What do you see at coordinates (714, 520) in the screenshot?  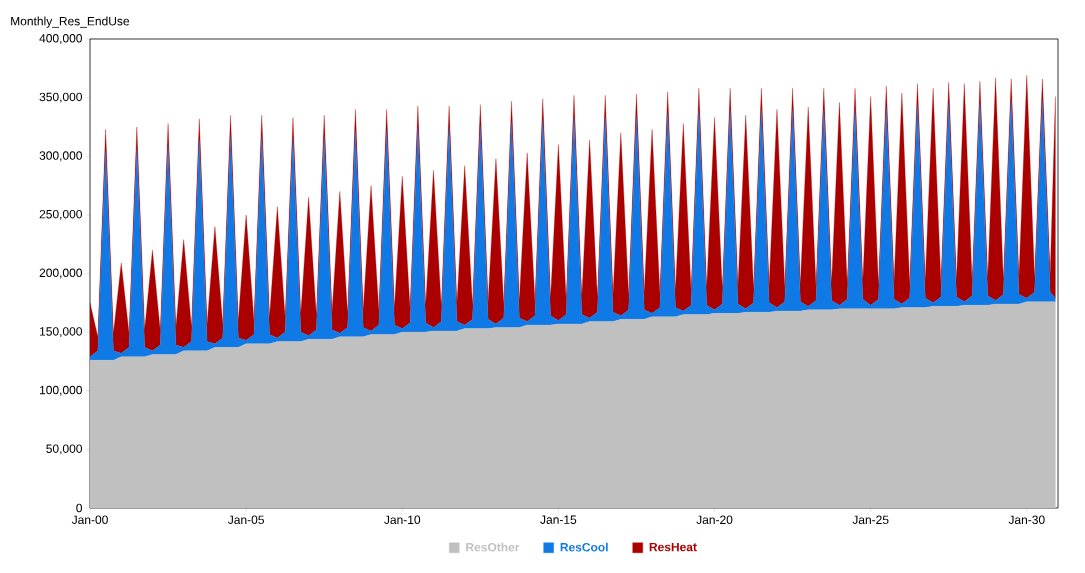 I see `x-tick-label: Jan-20` at bounding box center [714, 520].